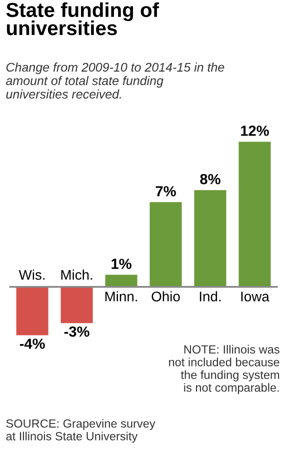 This screenshot has width=287, height=463. What do you see at coordinates (166, 296) in the screenshot?
I see `x-tick-label: Ohio` at bounding box center [166, 296].